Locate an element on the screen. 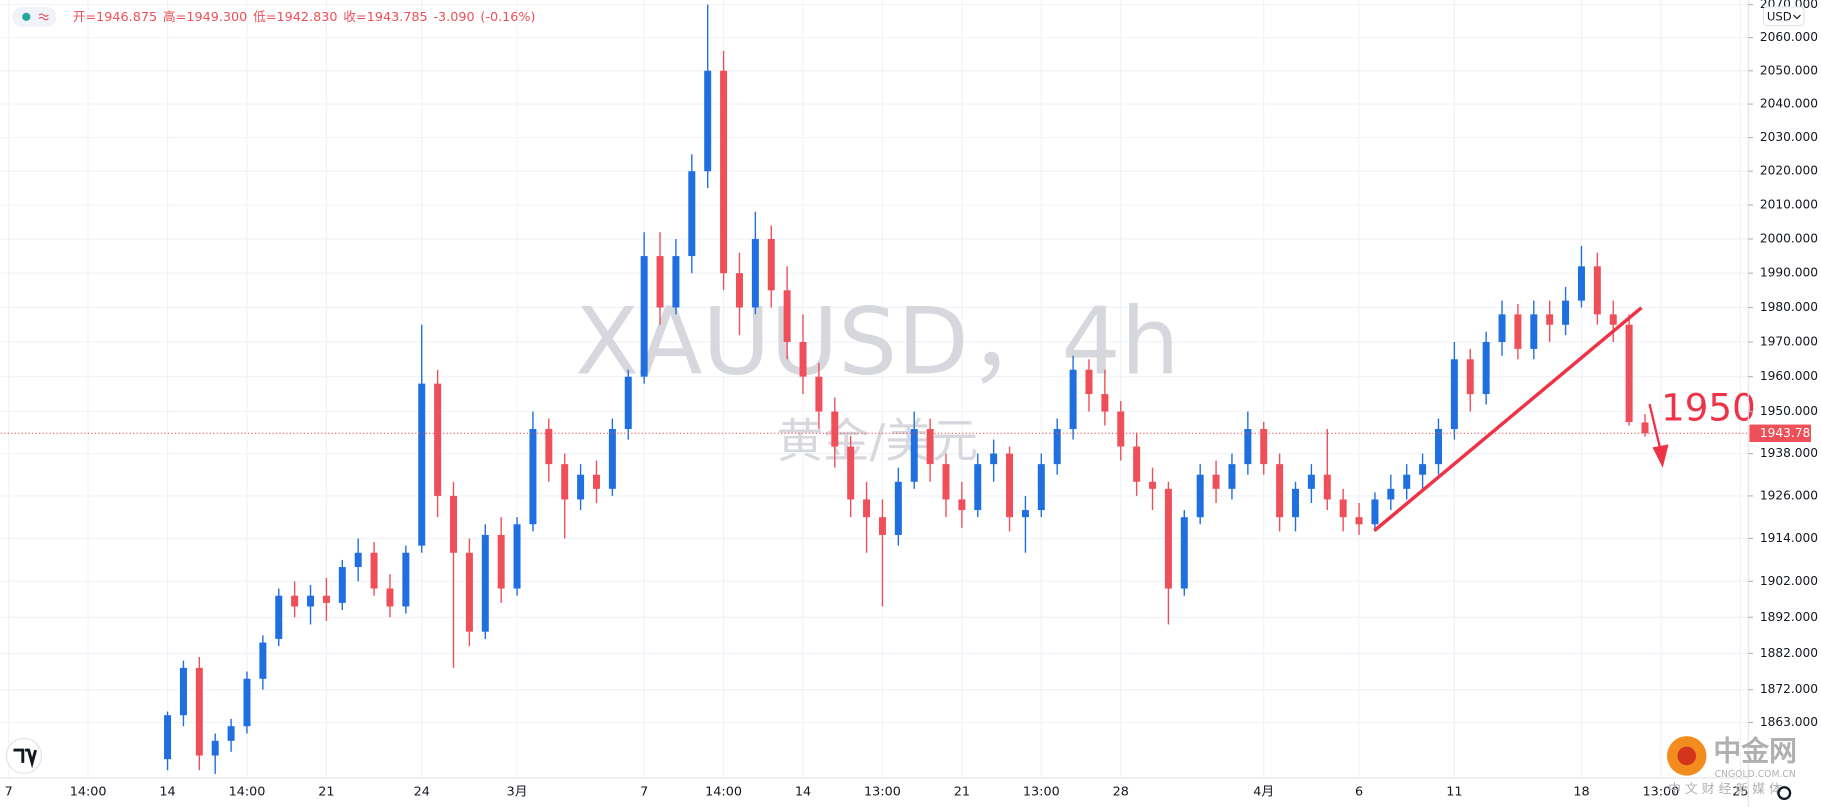 The height and width of the screenshot is (807, 1821). currency-button is located at coordinates (1783, 16).